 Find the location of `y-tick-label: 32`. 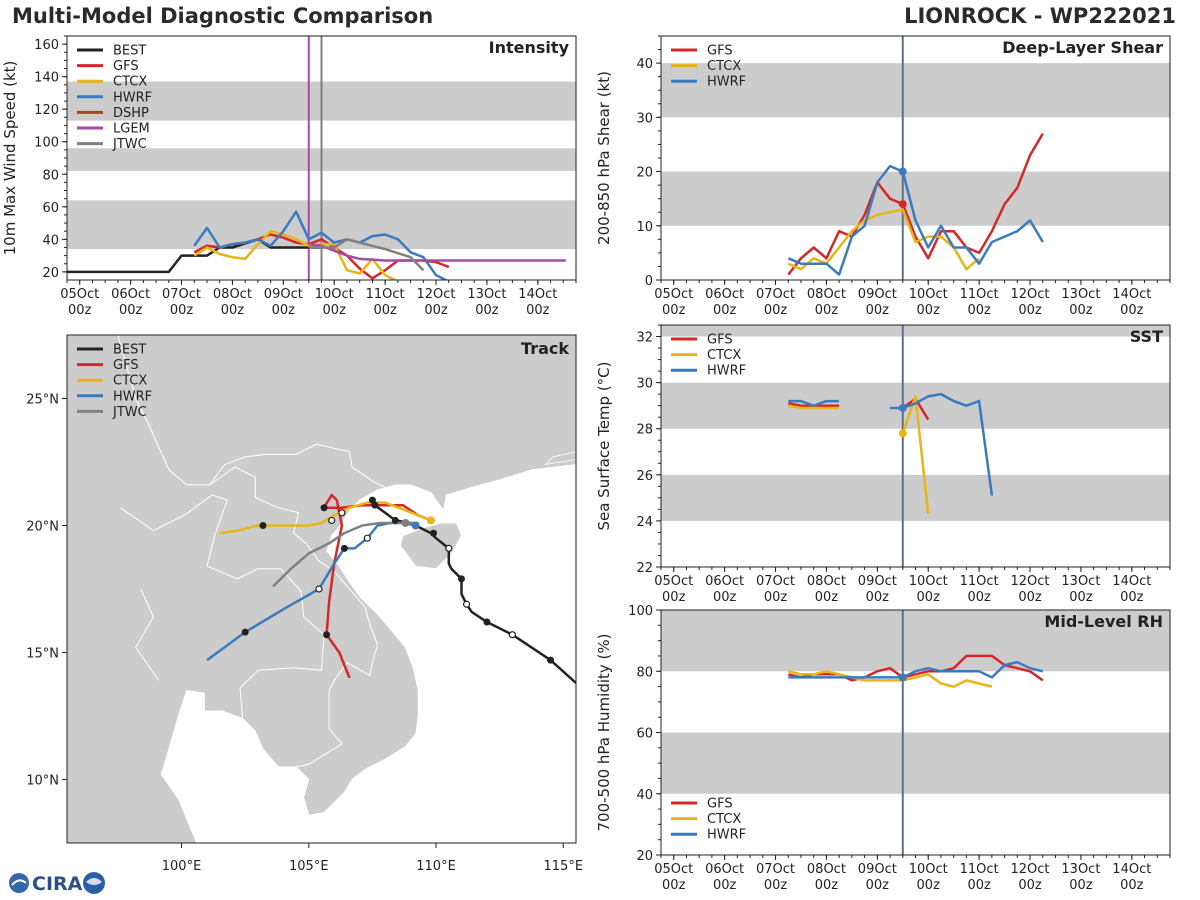

y-tick-label: 32 is located at coordinates (644, 338).